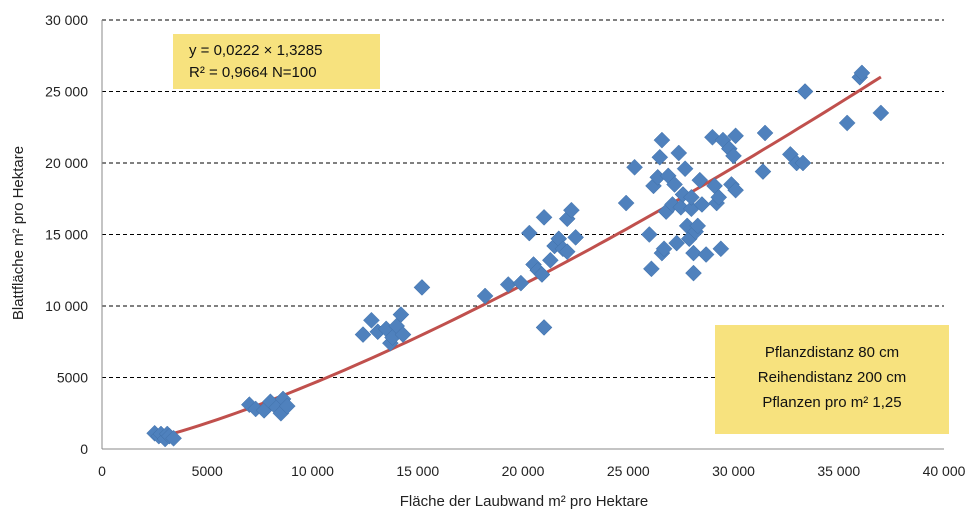  Describe the element at coordinates (733, 471) in the screenshot. I see `x-tick-label: 30 000` at that location.